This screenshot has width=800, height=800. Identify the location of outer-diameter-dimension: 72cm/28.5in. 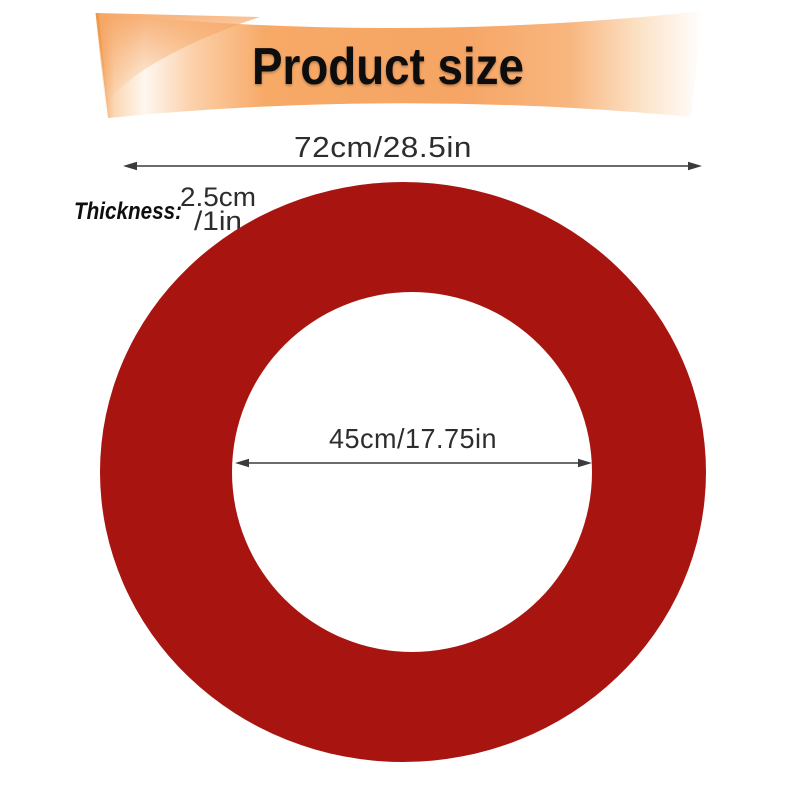
(412, 151).